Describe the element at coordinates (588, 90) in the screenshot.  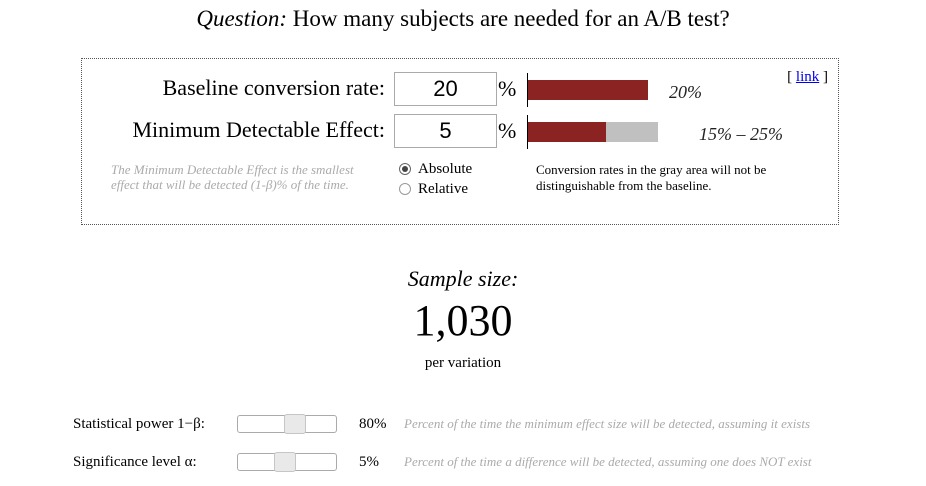
I see `baseline-rate-bar` at that location.